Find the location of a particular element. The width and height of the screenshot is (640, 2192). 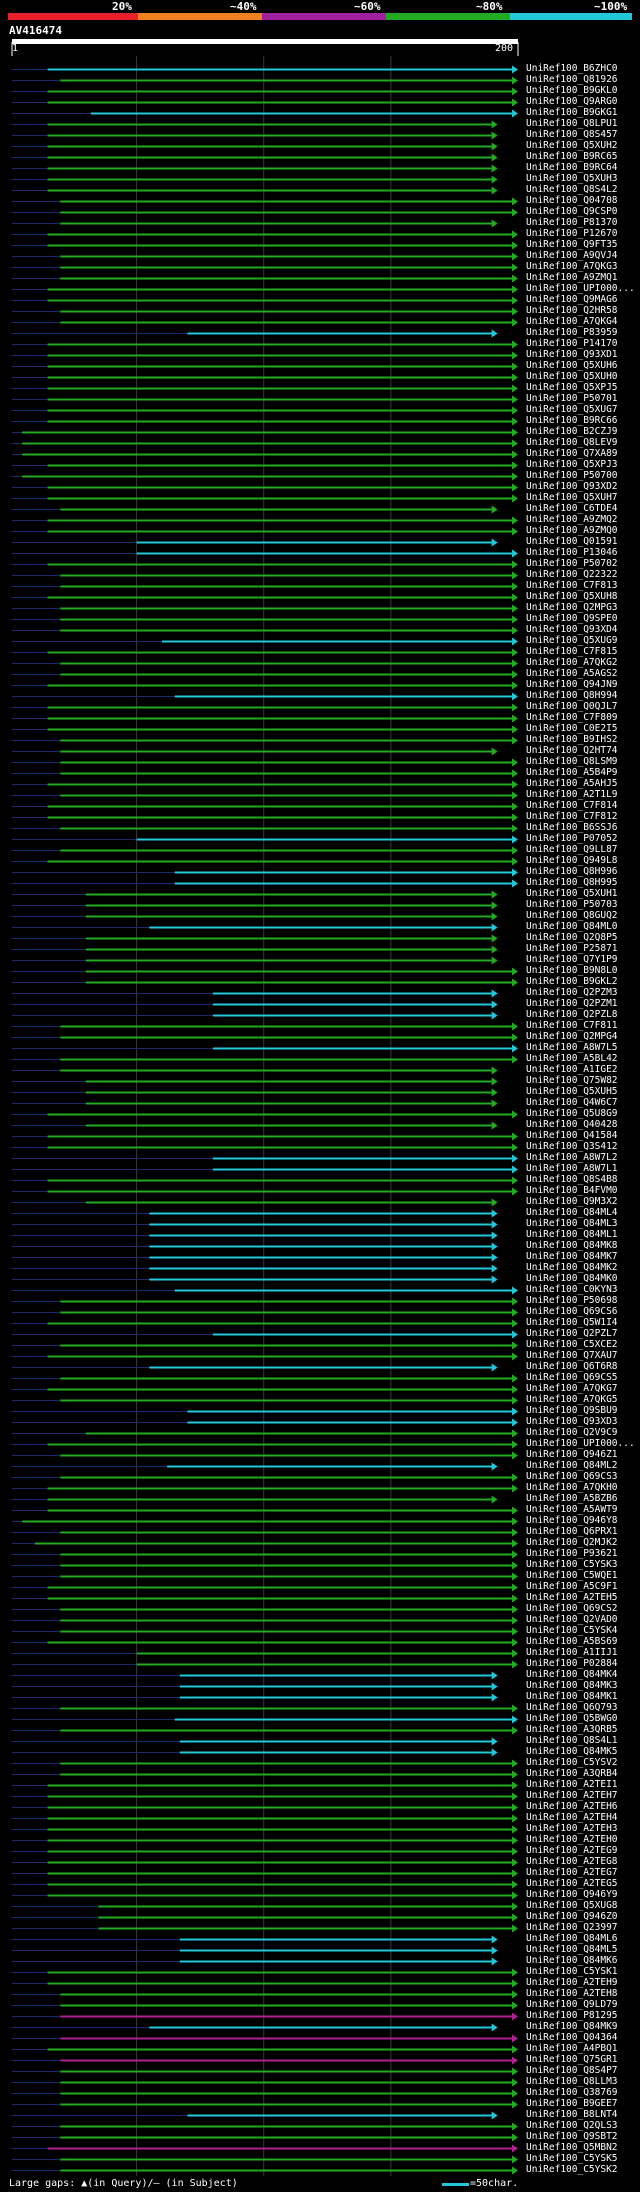

hit-label: UniRef100_Q5XUH7 is located at coordinates (572, 497).